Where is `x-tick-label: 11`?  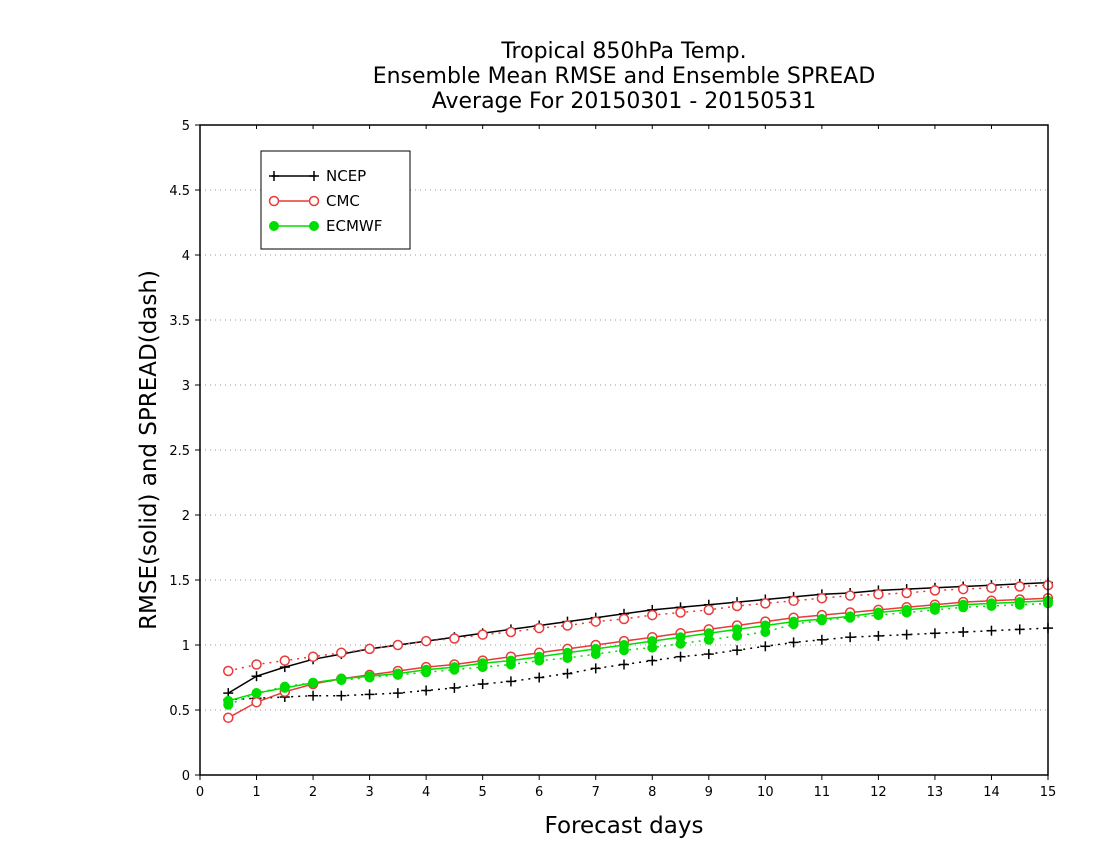 x-tick-label: 11 is located at coordinates (822, 792).